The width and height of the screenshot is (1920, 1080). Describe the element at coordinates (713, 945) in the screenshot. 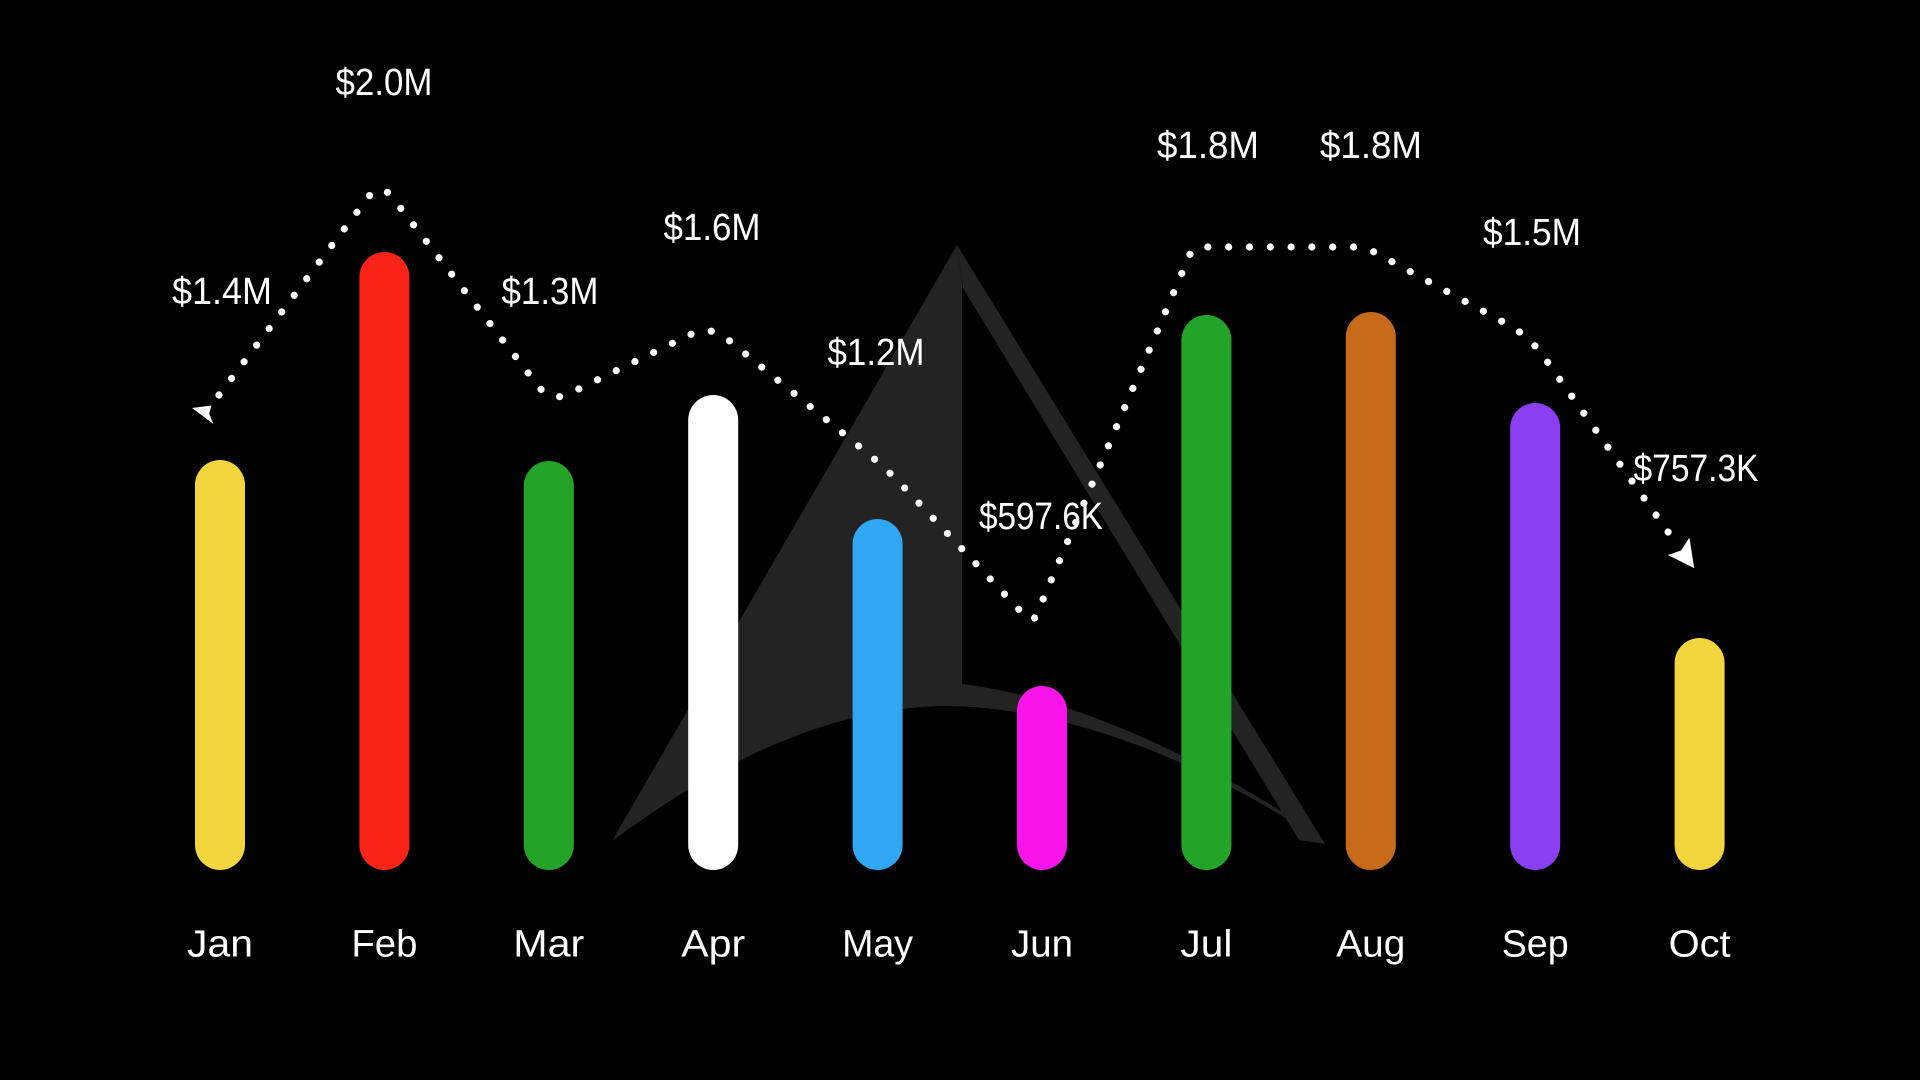

I see `svg-text: Apr` at that location.